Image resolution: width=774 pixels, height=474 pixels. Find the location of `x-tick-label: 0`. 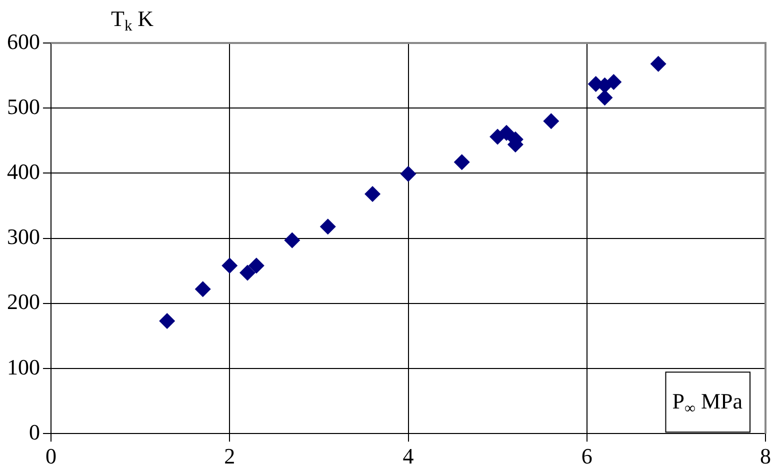

x-tick-label: 0 is located at coordinates (51, 456).